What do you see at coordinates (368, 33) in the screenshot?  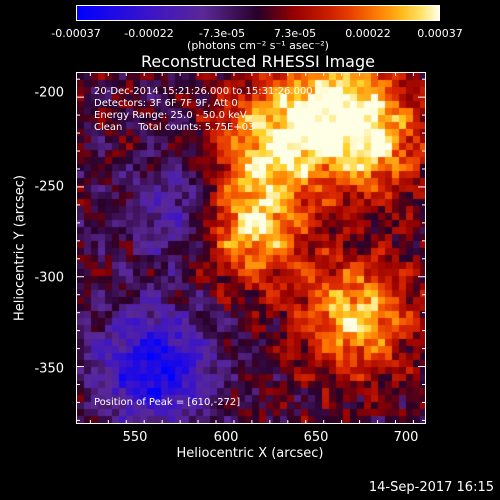 I see `colorbar-tick-label: 0.00022` at bounding box center [368, 33].